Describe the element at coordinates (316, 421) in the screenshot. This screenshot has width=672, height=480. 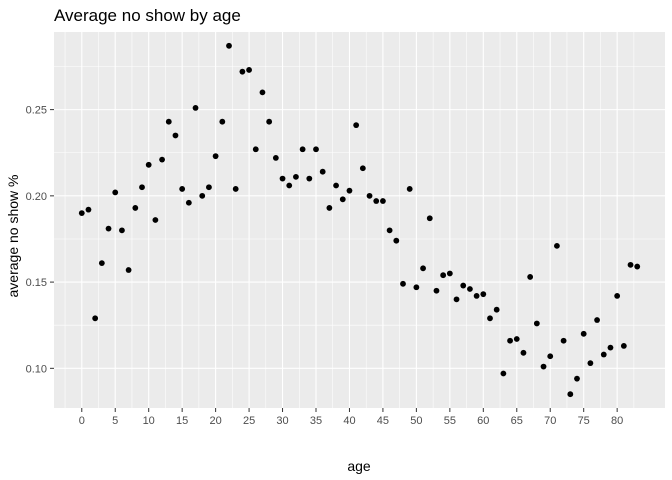
I see `x-tick-label: 35` at that location.